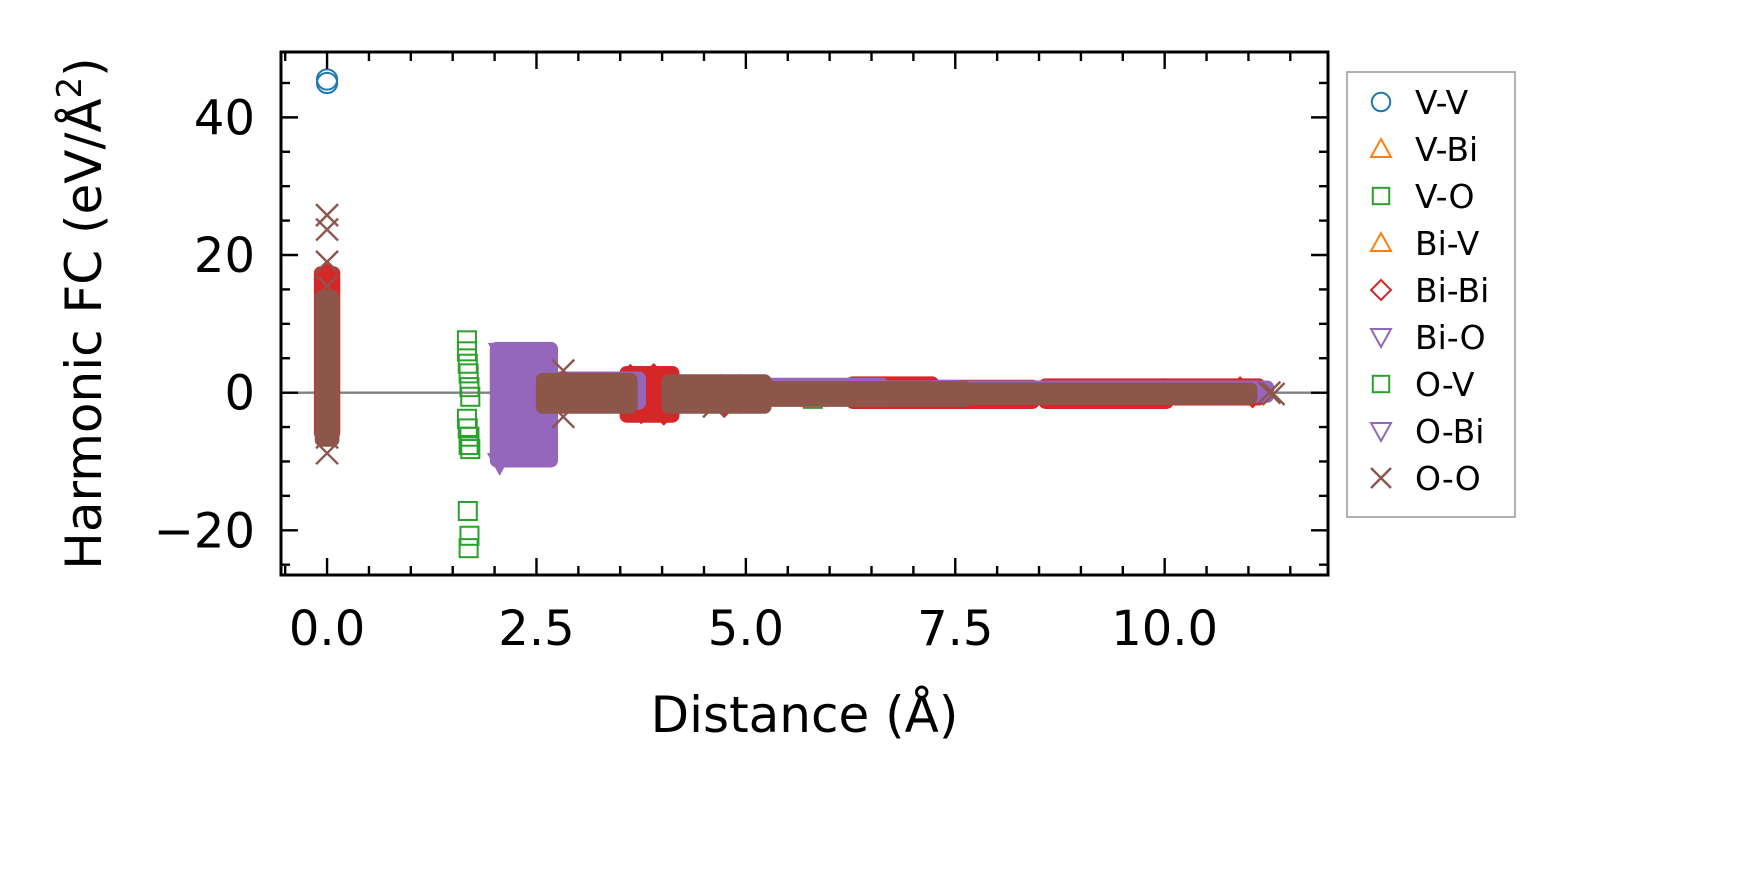 The height and width of the screenshot is (883, 1740). I want to click on y-axis-label: Harmonic FC (eV/Å2), so click(81, 313).